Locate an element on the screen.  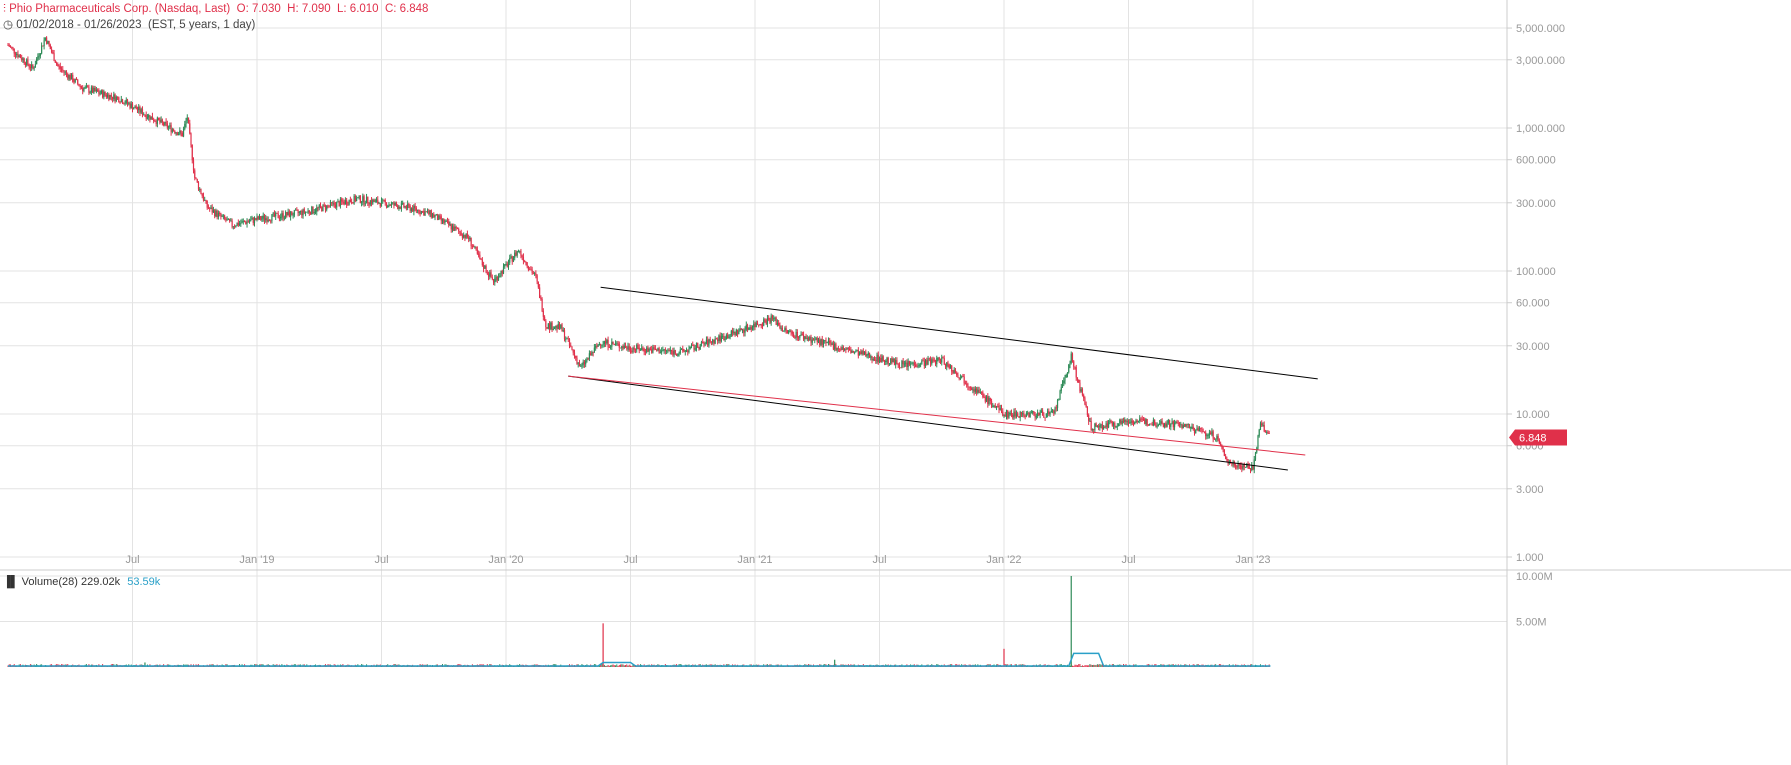
volume-label: Volume(28) is located at coordinates (49, 582).